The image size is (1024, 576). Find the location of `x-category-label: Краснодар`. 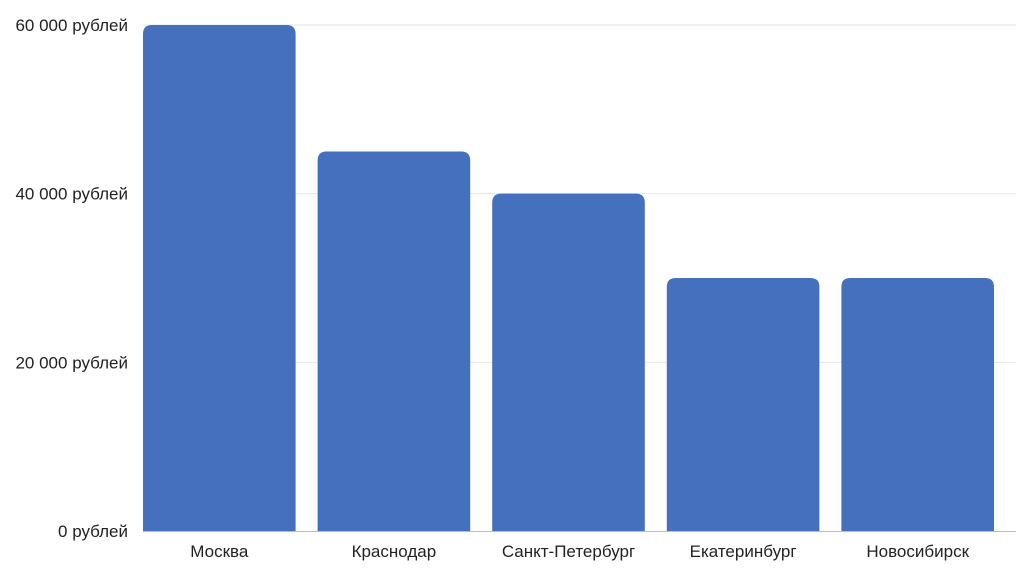

x-category-label: Краснодар is located at coordinates (394, 551).